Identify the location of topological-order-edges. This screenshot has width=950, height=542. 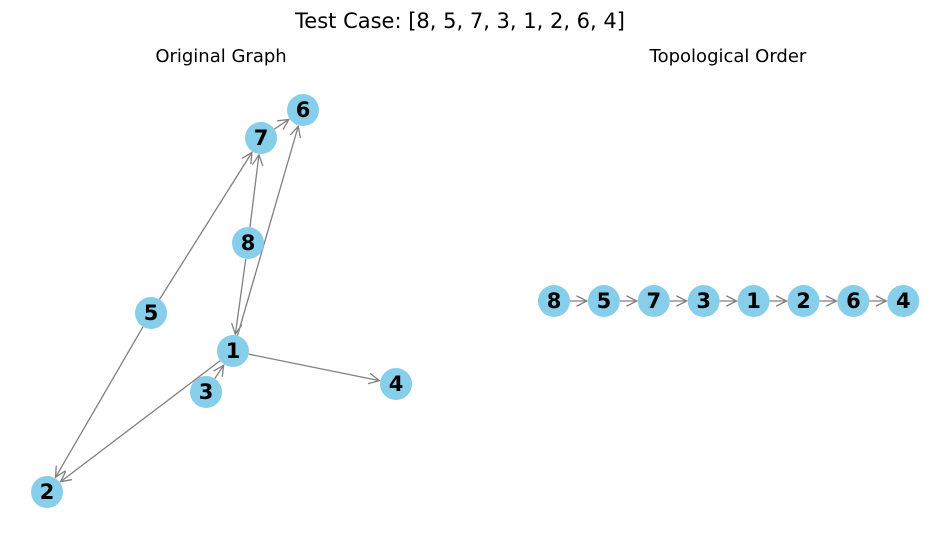
(729, 301).